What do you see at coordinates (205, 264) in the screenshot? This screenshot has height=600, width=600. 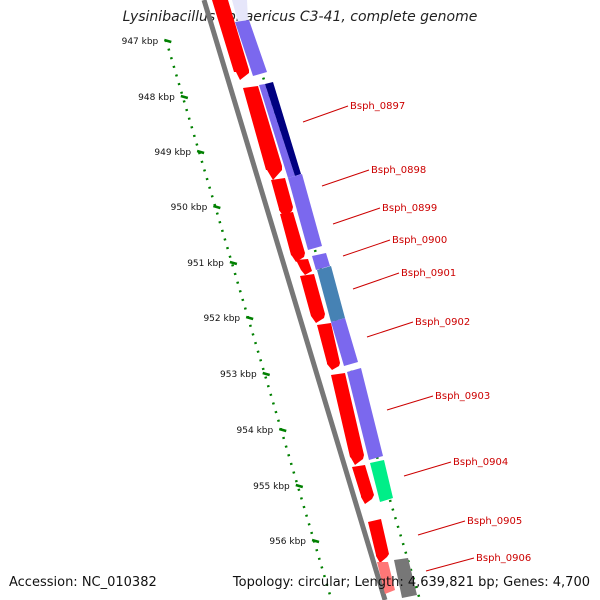 I see `kbp-label: 951 kbp` at bounding box center [205, 264].